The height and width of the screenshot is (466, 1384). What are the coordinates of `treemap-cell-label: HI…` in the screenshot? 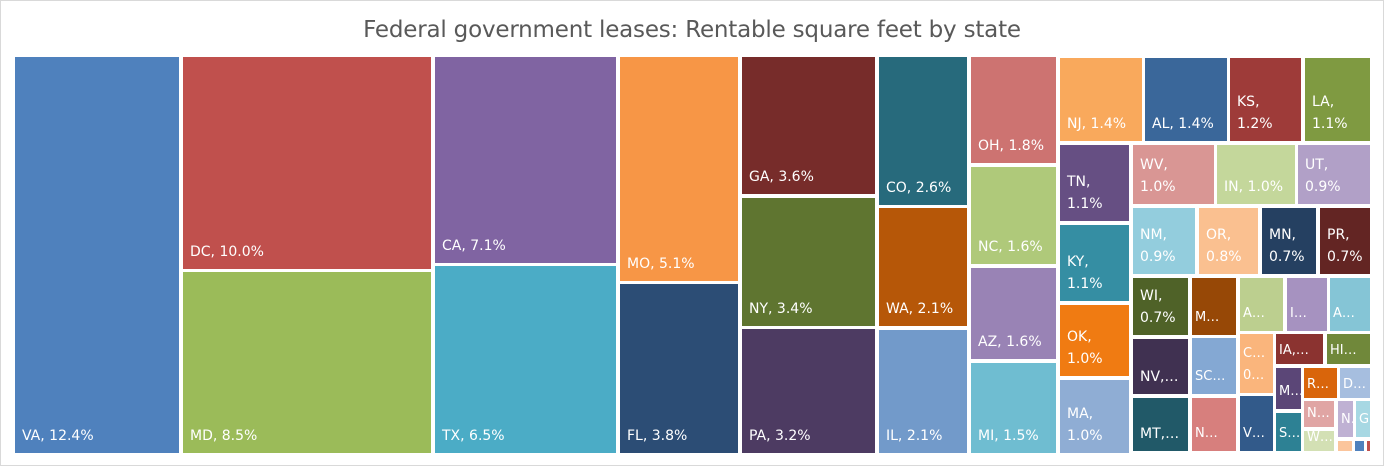 It's located at (1343, 350).